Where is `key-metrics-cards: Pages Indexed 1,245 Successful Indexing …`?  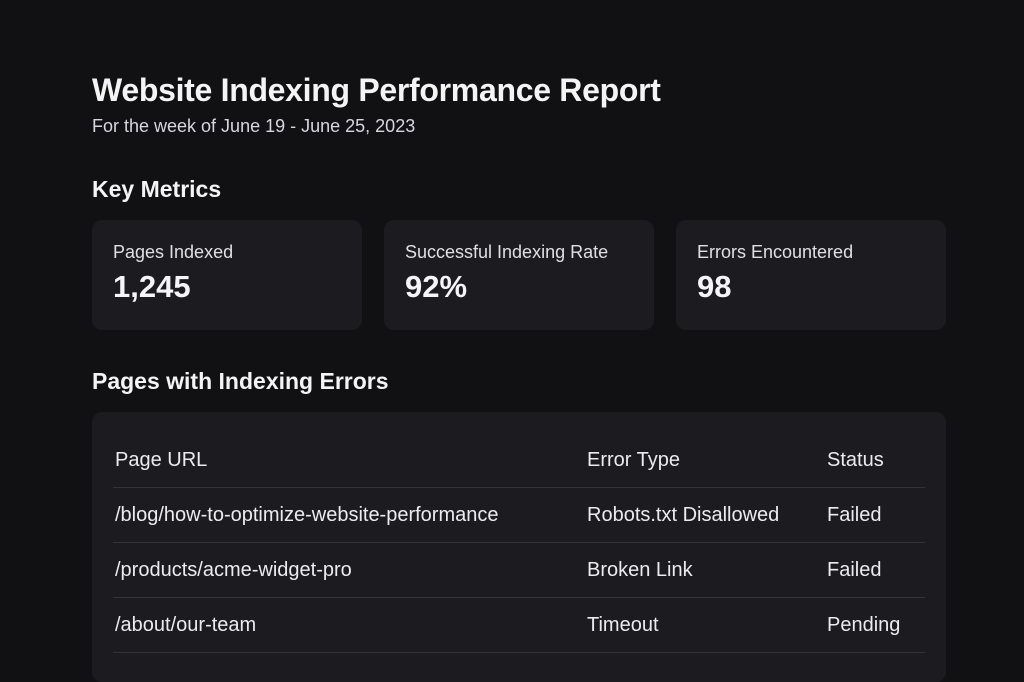
key-metrics-cards: Pages Indexed 1,245 Successful Indexing … is located at coordinates (519, 275).